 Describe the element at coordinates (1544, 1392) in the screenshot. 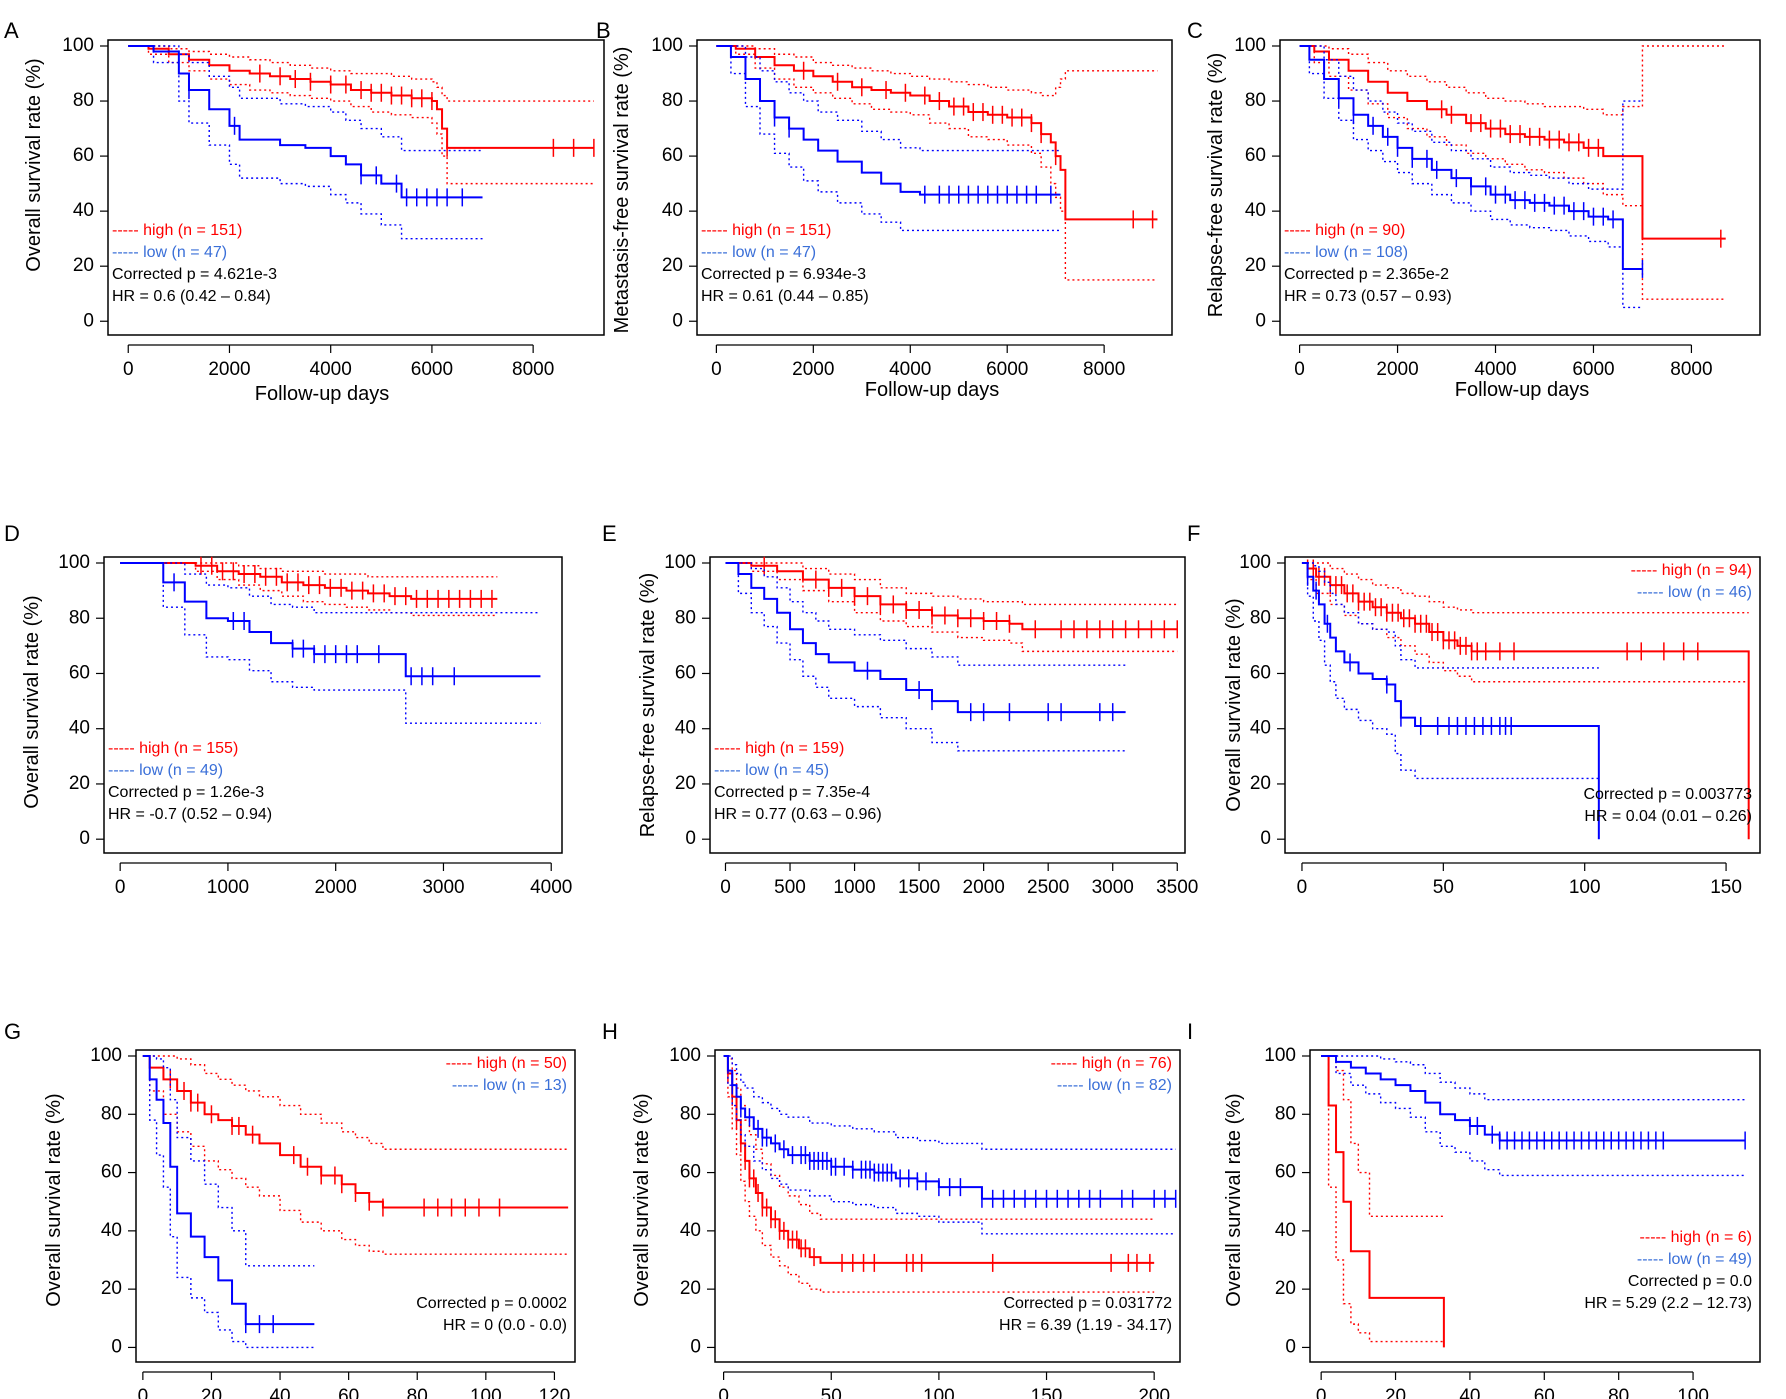

I see `x-tick-label: 60` at that location.